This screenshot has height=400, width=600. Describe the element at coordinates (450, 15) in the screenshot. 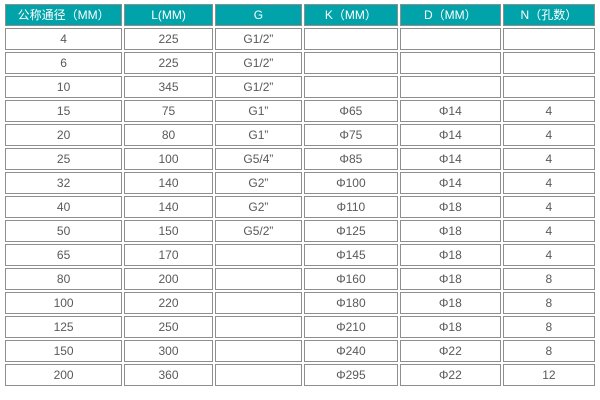

I see `col-header-hole-diameter: D（MM）` at that location.